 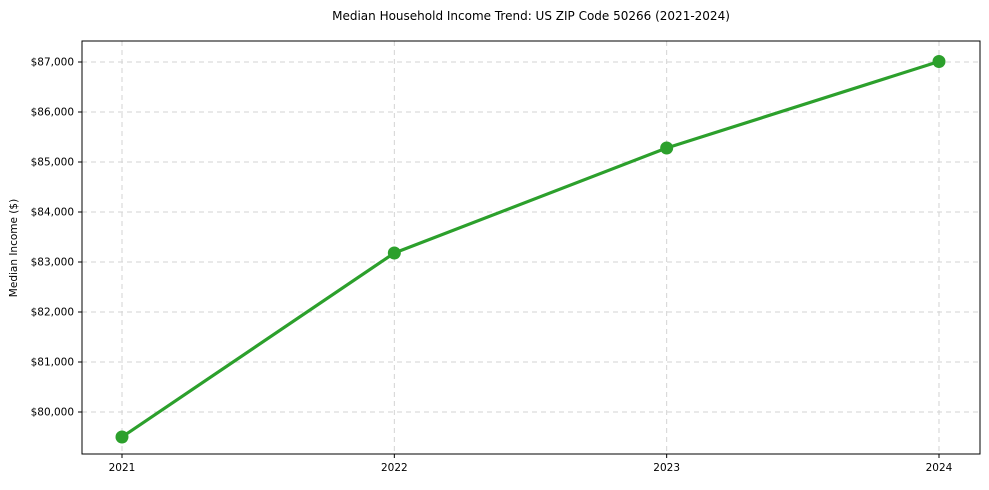 What do you see at coordinates (52, 163) in the screenshot?
I see `y-tick-label: $85,000` at bounding box center [52, 163].